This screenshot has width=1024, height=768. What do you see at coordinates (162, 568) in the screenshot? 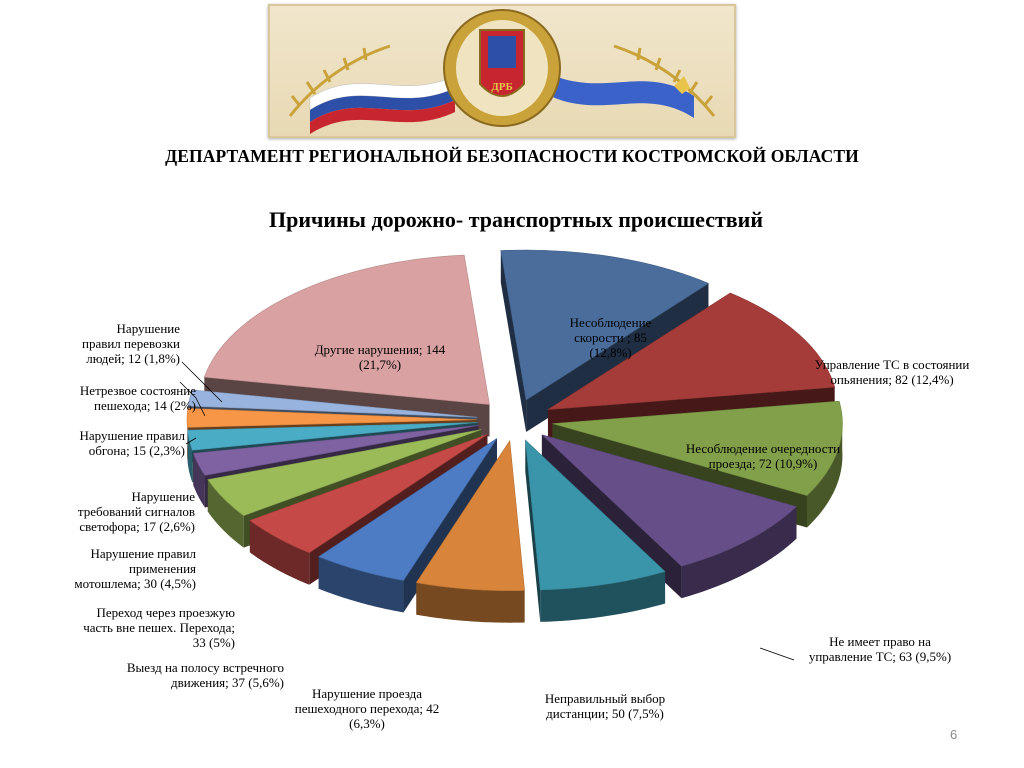
I see `slice-label-line: применения` at bounding box center [162, 568].